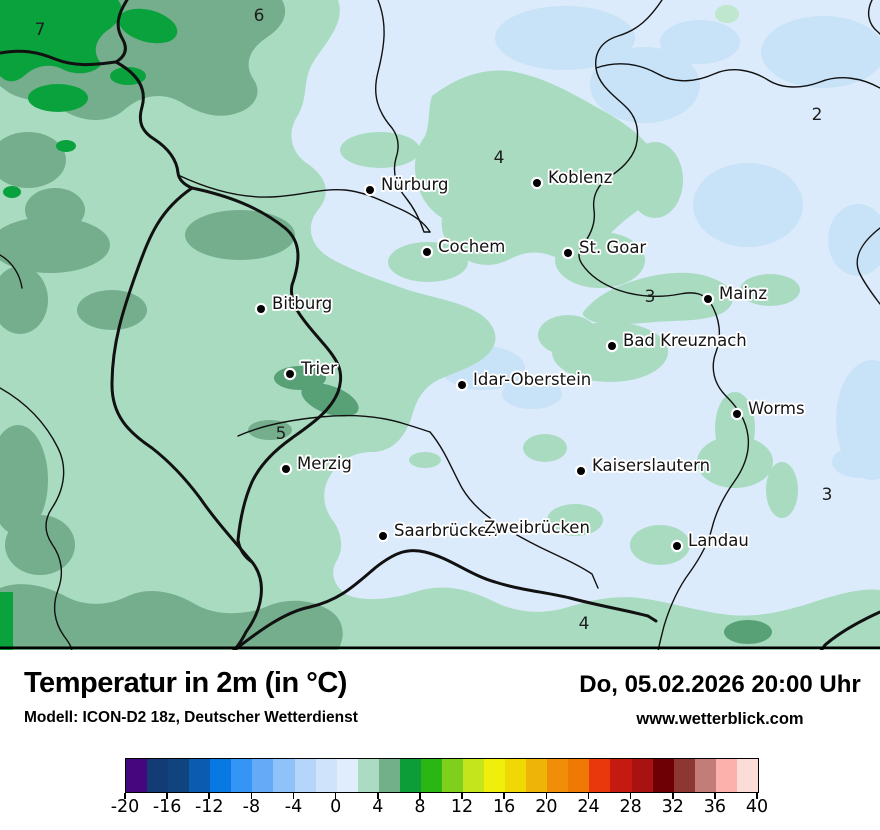 This screenshot has width=880, height=830. I want to click on legend-tick-label: 36, so click(714, 807).